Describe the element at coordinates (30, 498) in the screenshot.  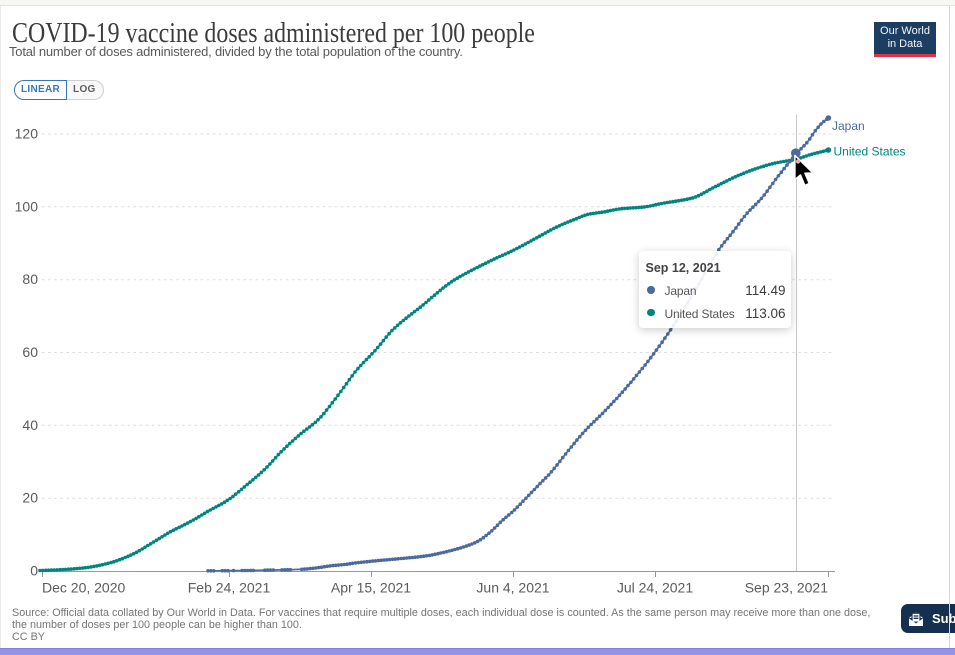
I see `svg-text: 20` at that location.